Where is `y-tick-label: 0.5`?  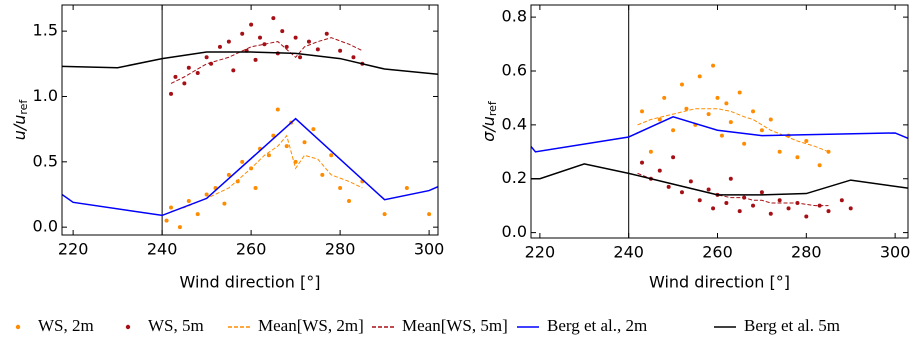 y-tick-label: 0.5 is located at coordinates (45, 160).